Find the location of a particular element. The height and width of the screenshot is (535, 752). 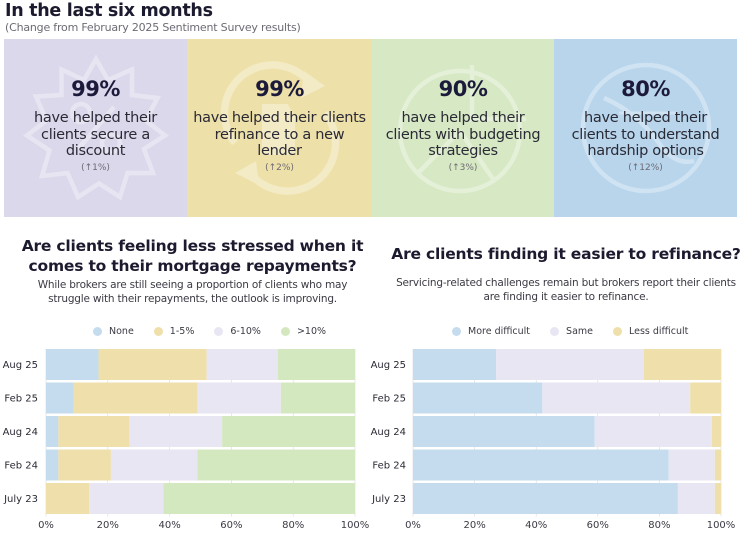

legend-item: 6-10% is located at coordinates (237, 331).